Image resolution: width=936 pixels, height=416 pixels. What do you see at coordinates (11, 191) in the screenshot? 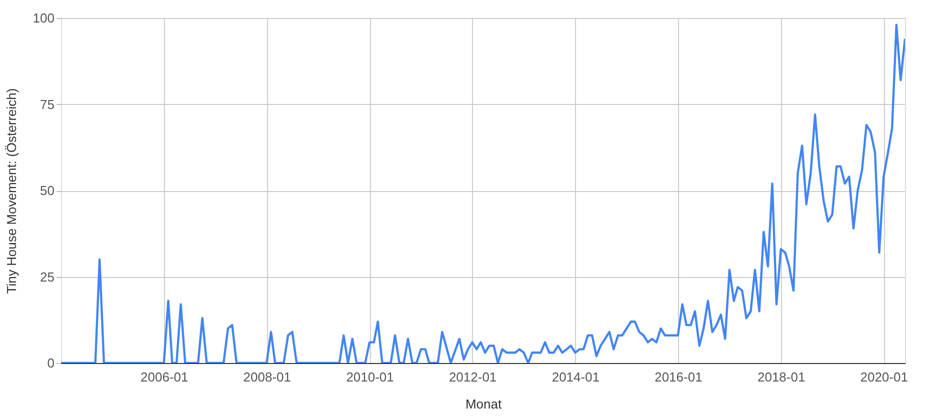
I see `y-axis-title: Tiny House Movement: (Österreich)` at bounding box center [11, 191].